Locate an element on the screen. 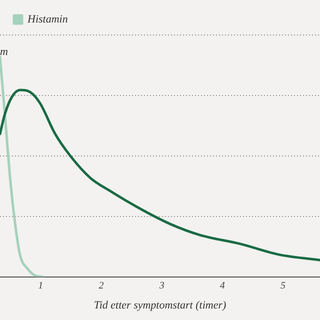  y-axis-title: m is located at coordinates (4, 52).